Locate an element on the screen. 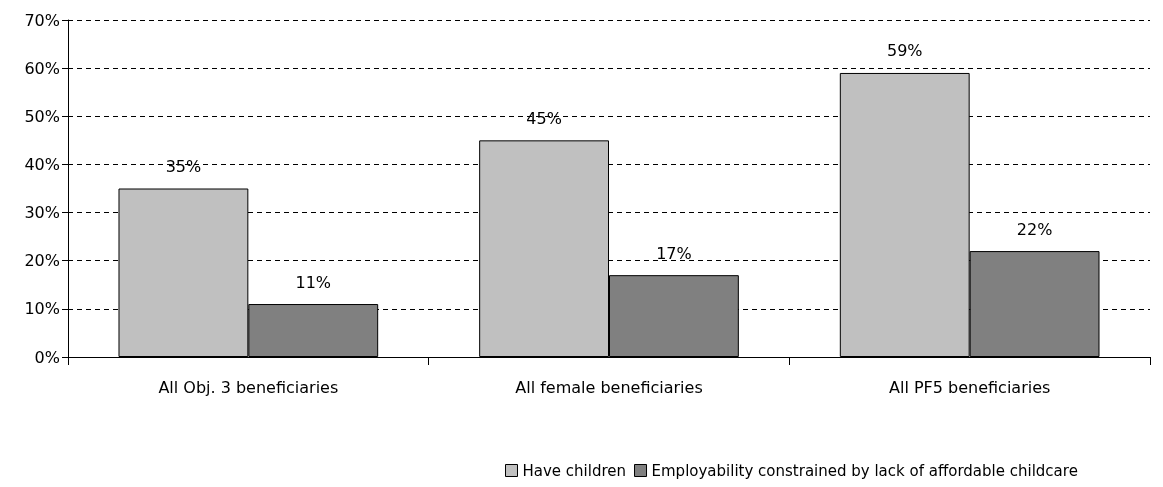 Image resolution: width=1163 pixels, height=487 pixels. data-label: 17% is located at coordinates (674, 253).